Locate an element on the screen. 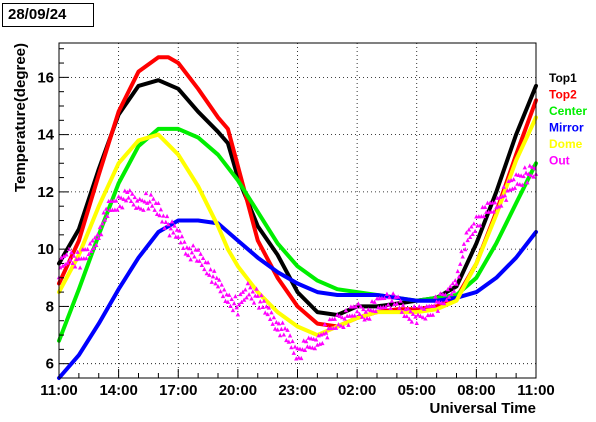 The height and width of the screenshot is (422, 596). date-label: 28/09/24 is located at coordinates (48, 15).